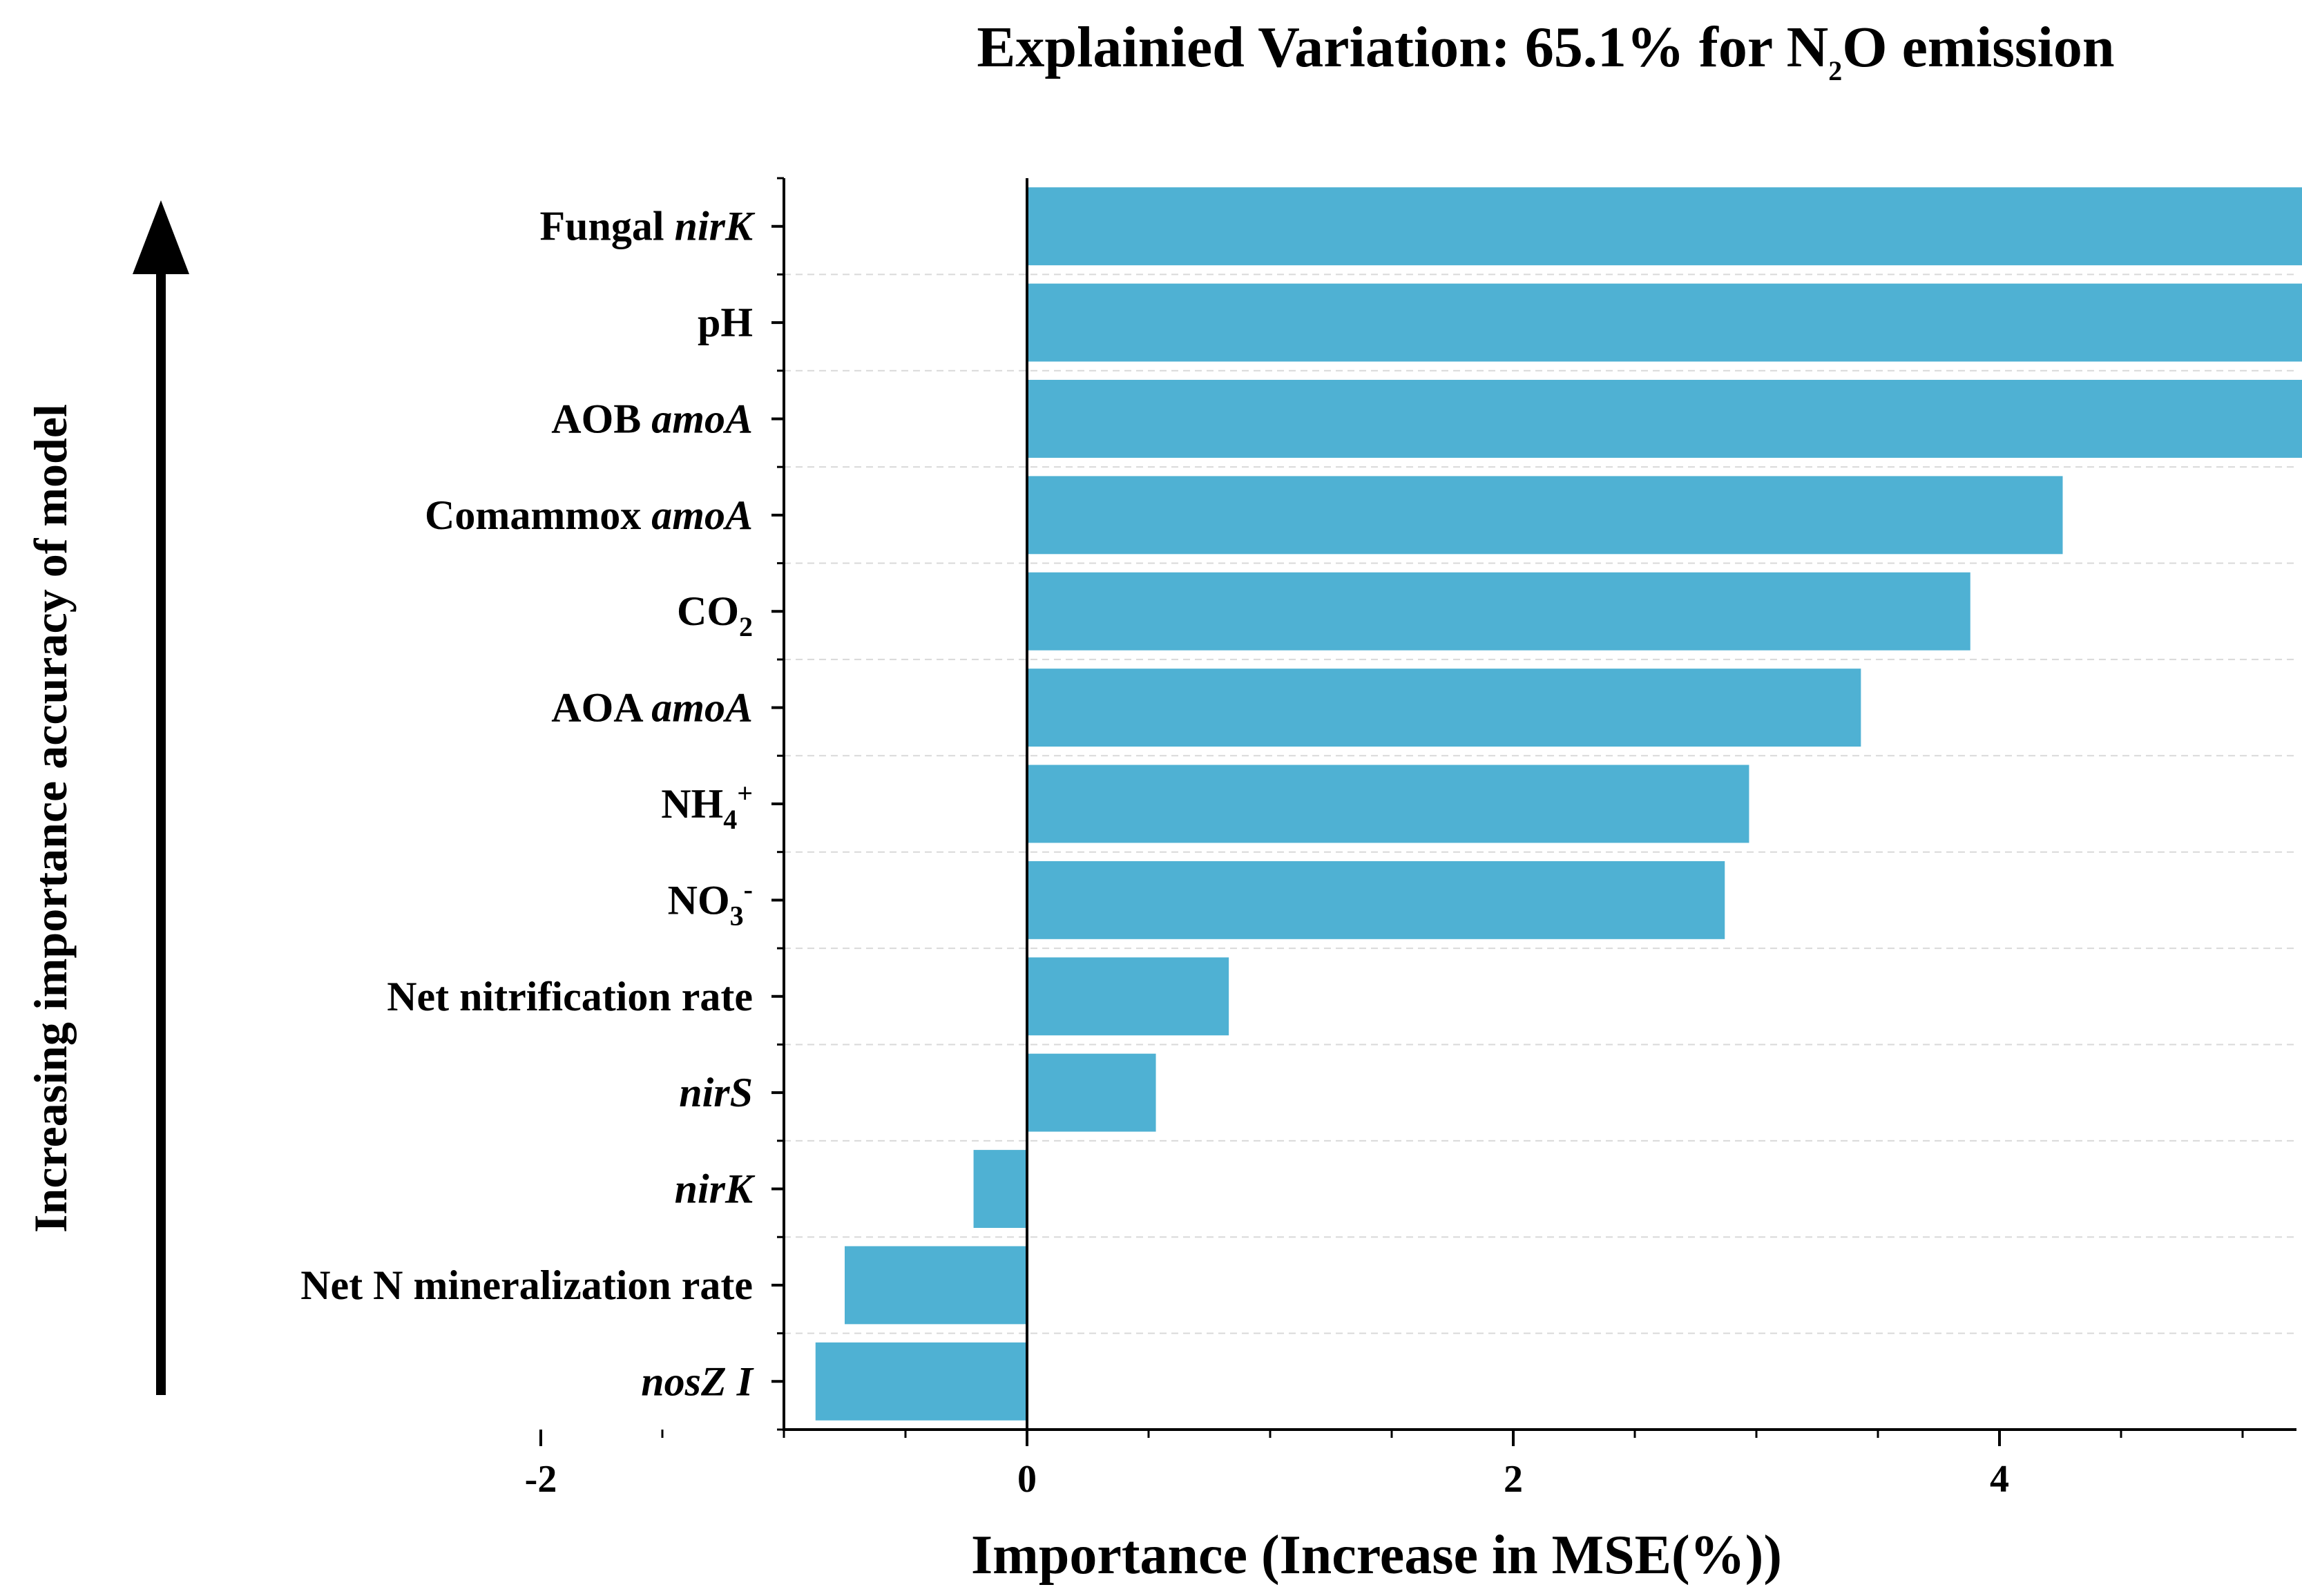  Describe the element at coordinates (2000, 1479) in the screenshot. I see `x-tick-label: 4` at that location.